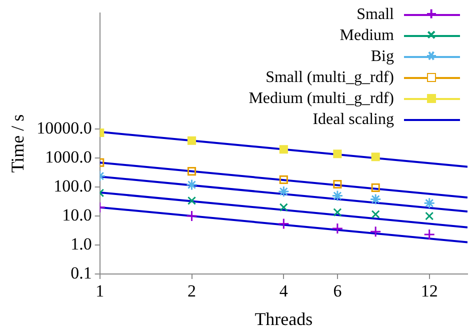 This screenshot has height=335, width=474. I want to click on y-tick-label: 10.0, so click(77, 215).